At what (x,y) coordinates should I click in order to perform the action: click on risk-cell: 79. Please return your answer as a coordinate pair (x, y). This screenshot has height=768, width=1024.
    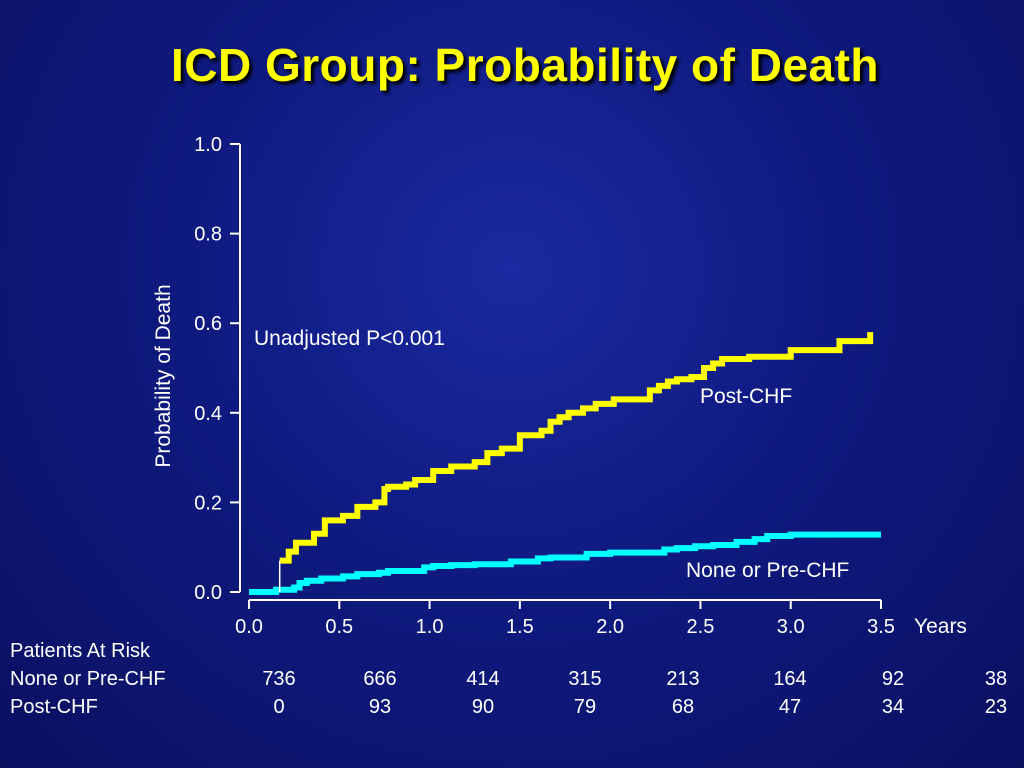
    Looking at the image, I should click on (585, 707).